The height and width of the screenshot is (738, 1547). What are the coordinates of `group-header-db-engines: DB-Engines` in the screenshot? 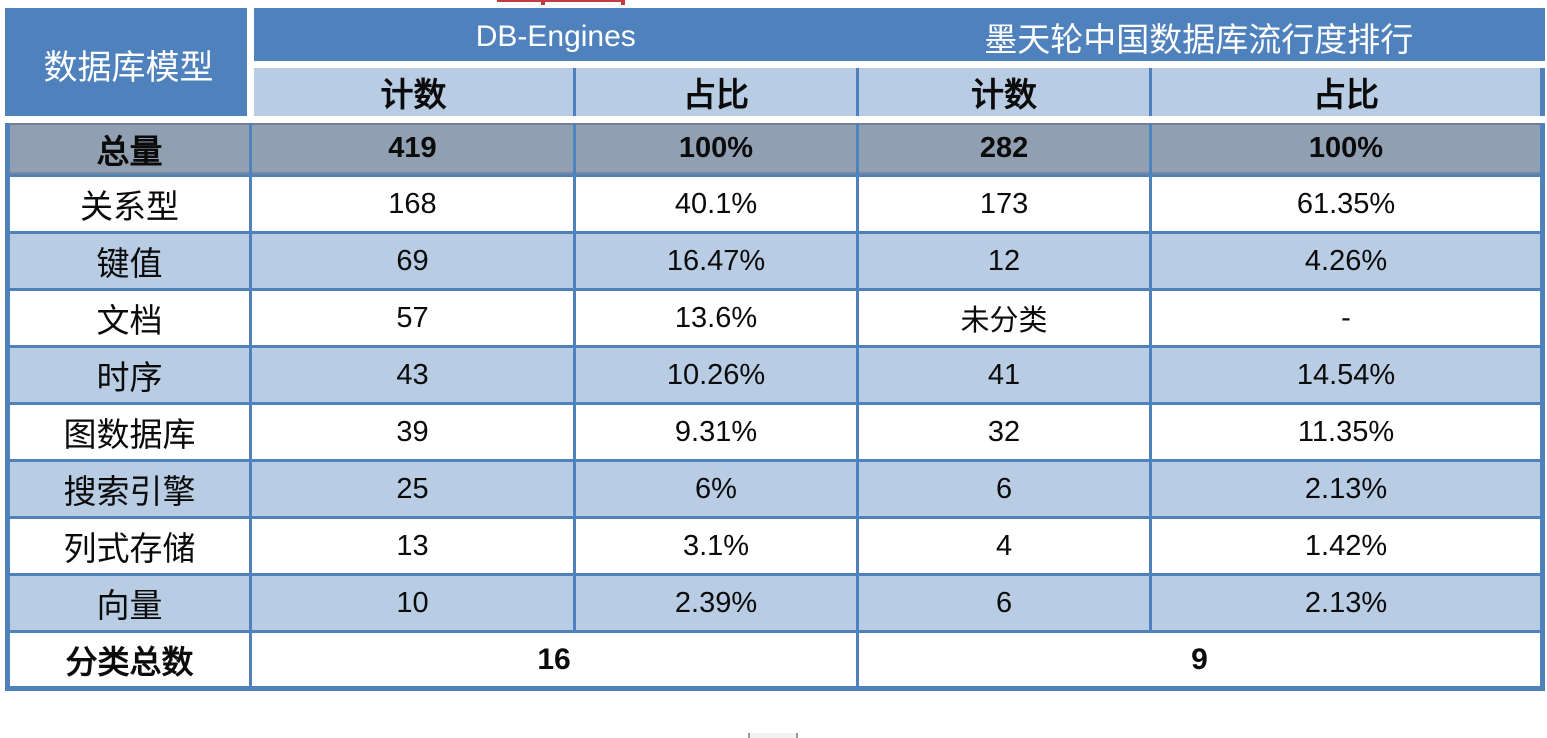 It's located at (553, 39).